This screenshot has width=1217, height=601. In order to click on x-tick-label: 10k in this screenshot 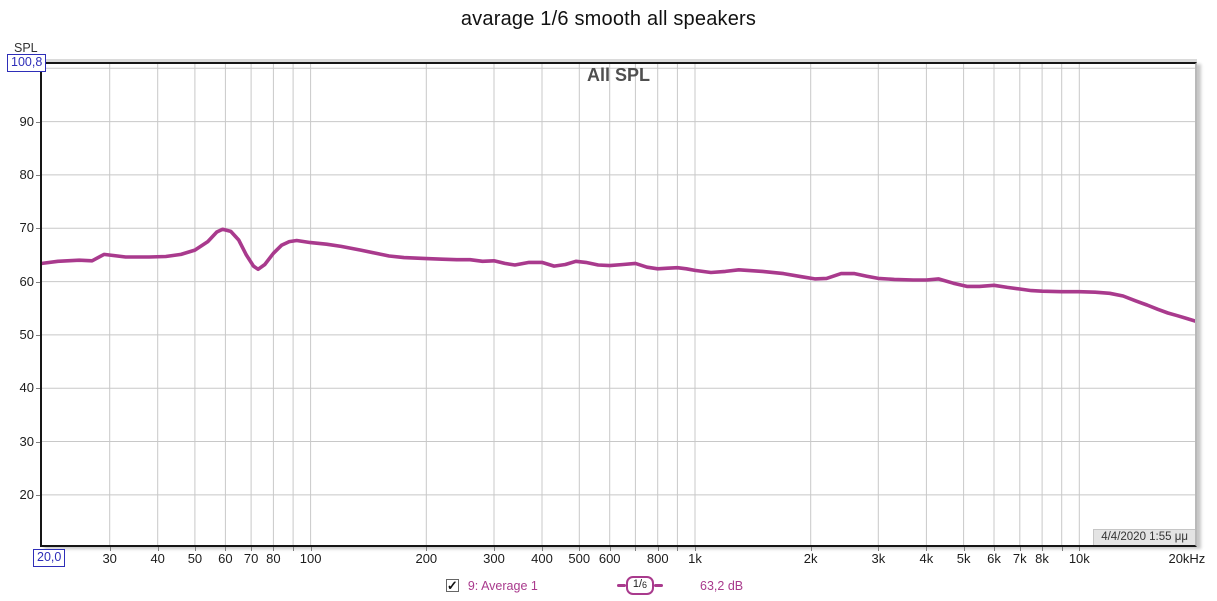, I will do `click(1079, 558)`.